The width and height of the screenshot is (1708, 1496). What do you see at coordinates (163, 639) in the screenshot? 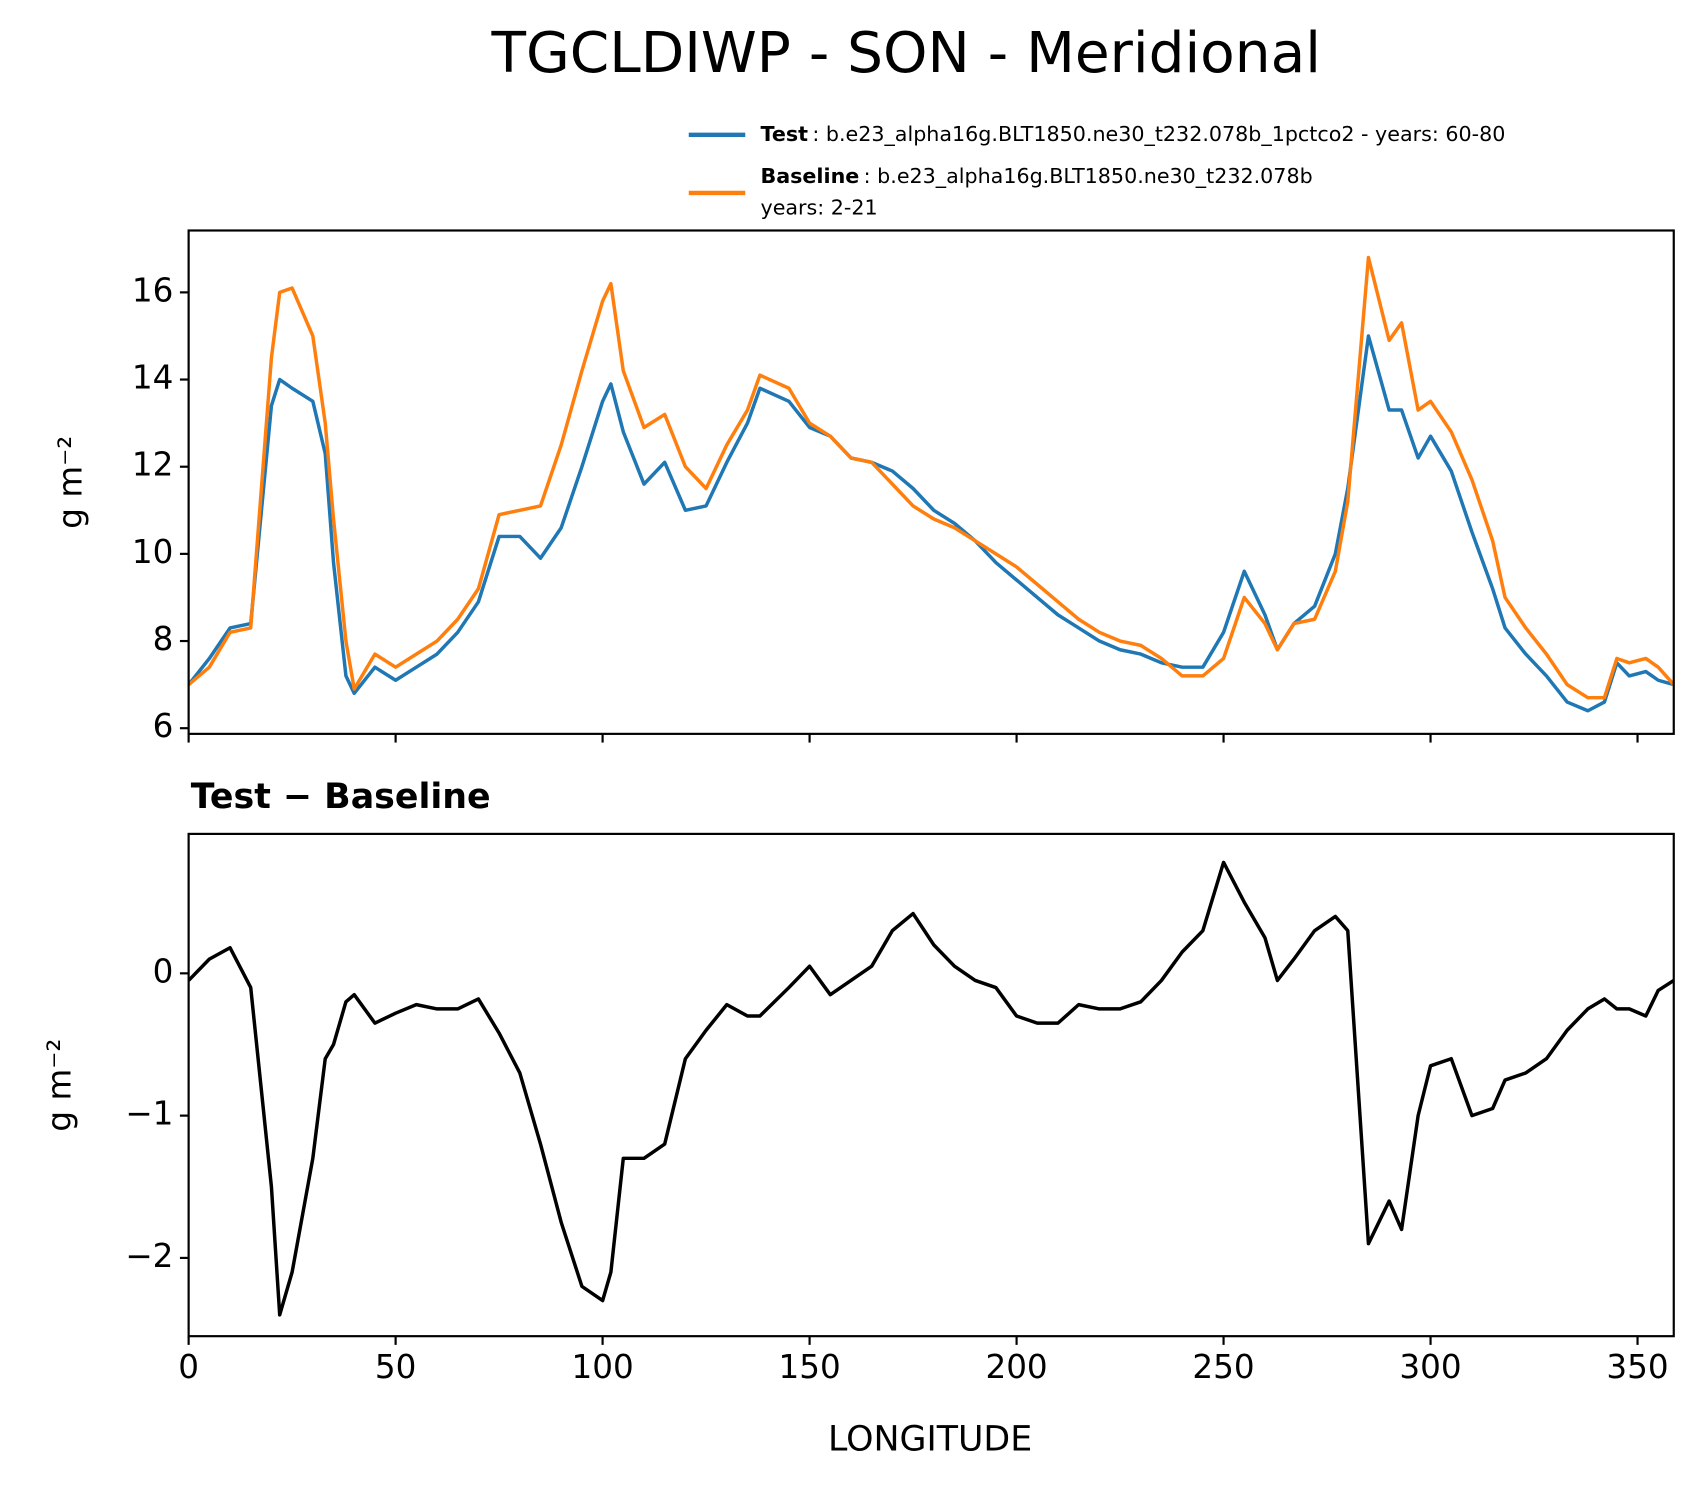
I see `y-tick-label: 8` at bounding box center [163, 639].